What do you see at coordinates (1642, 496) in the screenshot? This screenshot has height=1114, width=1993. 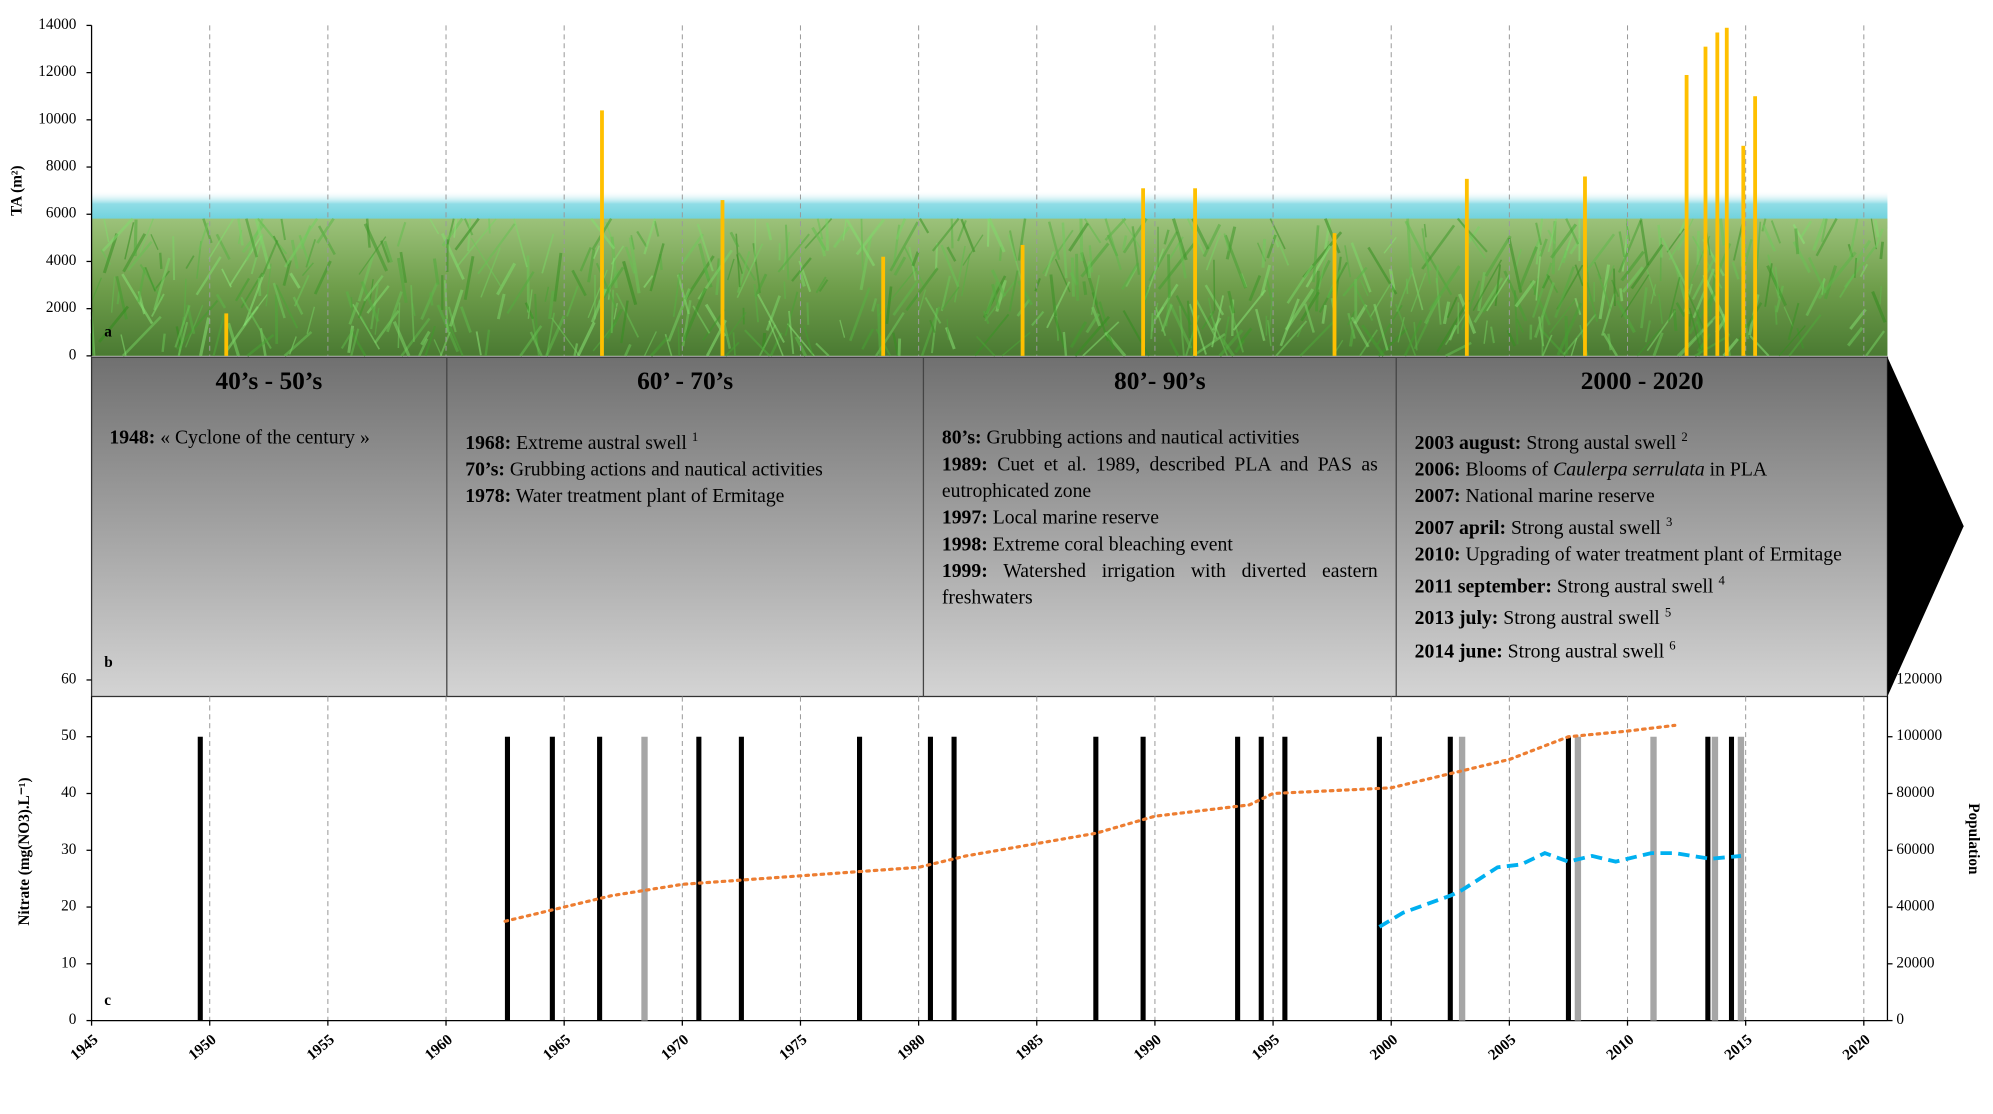 I see `timeline-event: 2007: National marine reserve` at bounding box center [1642, 496].